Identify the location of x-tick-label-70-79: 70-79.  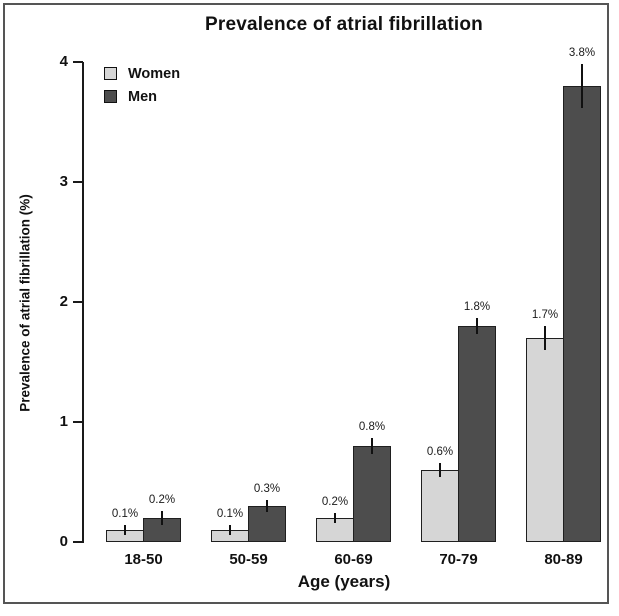
(458, 559).